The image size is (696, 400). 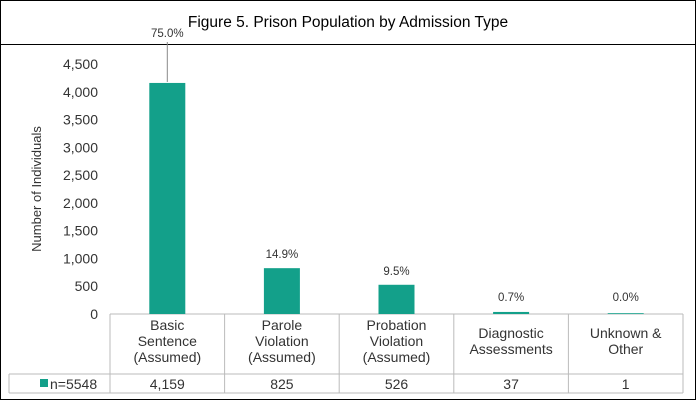 What do you see at coordinates (167, 384) in the screenshot?
I see `table-value: 4,159` at bounding box center [167, 384].